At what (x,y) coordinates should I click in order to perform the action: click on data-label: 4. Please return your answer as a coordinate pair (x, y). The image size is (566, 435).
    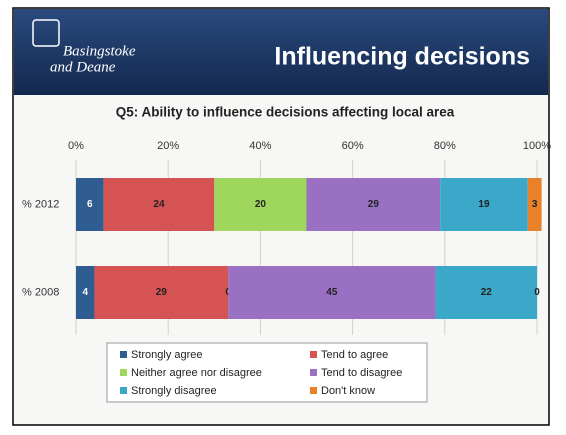
    Looking at the image, I should click on (85, 292).